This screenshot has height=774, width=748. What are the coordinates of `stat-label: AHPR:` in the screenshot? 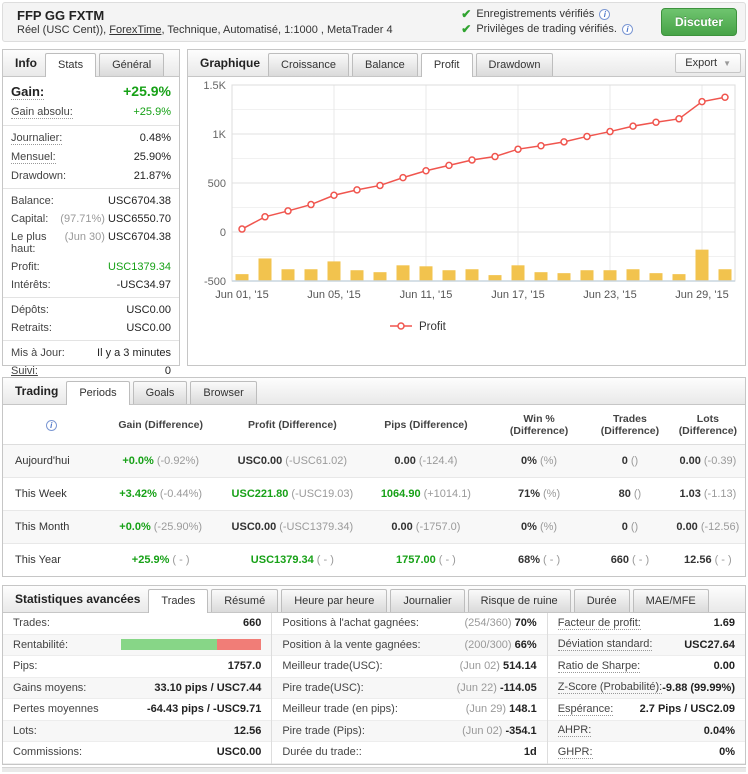 It's located at (574, 731).